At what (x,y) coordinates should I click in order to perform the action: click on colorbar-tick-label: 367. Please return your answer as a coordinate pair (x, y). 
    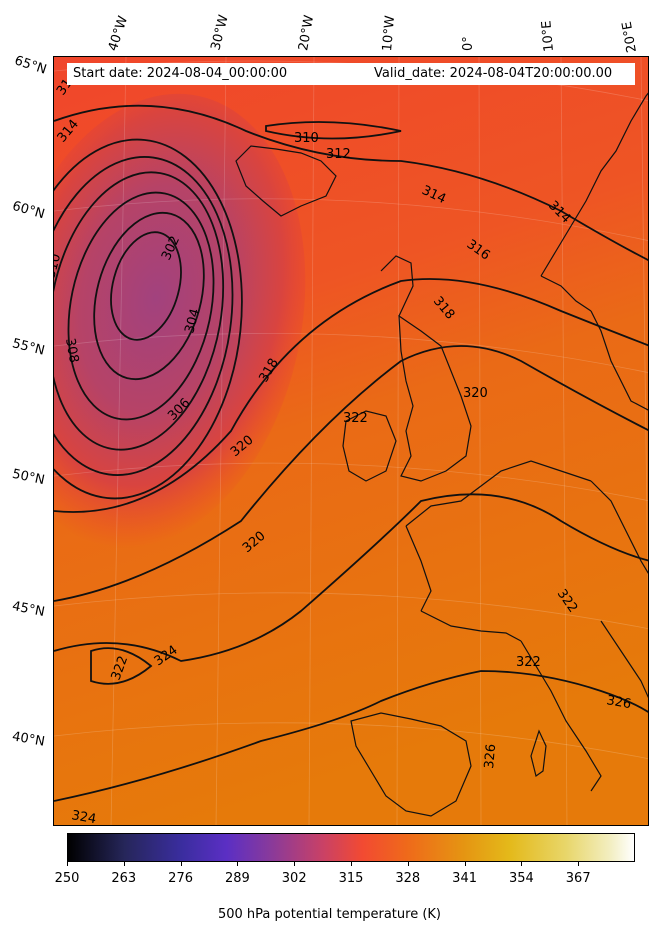
    Looking at the image, I should click on (578, 878).